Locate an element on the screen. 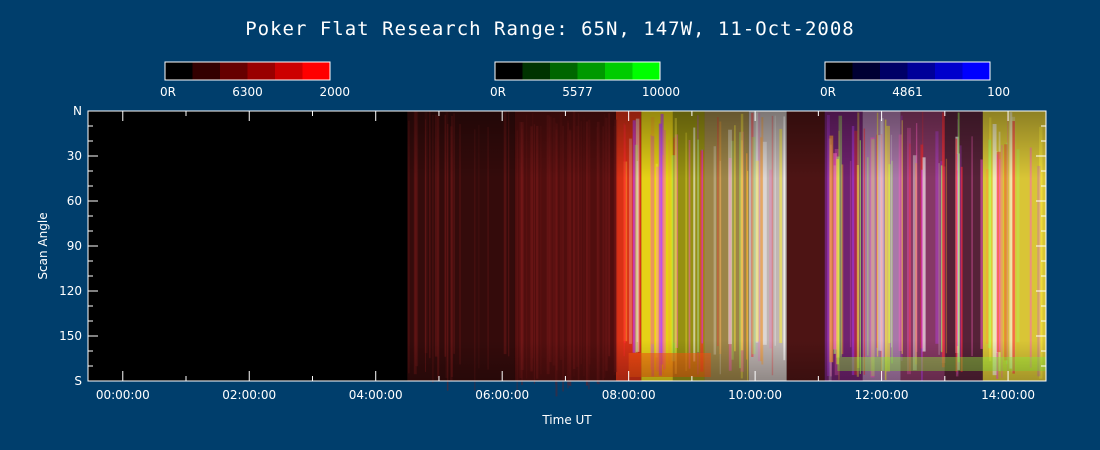 The width and height of the screenshot is (1100, 450). colorbar-max-label: 2000 is located at coordinates (334, 92).